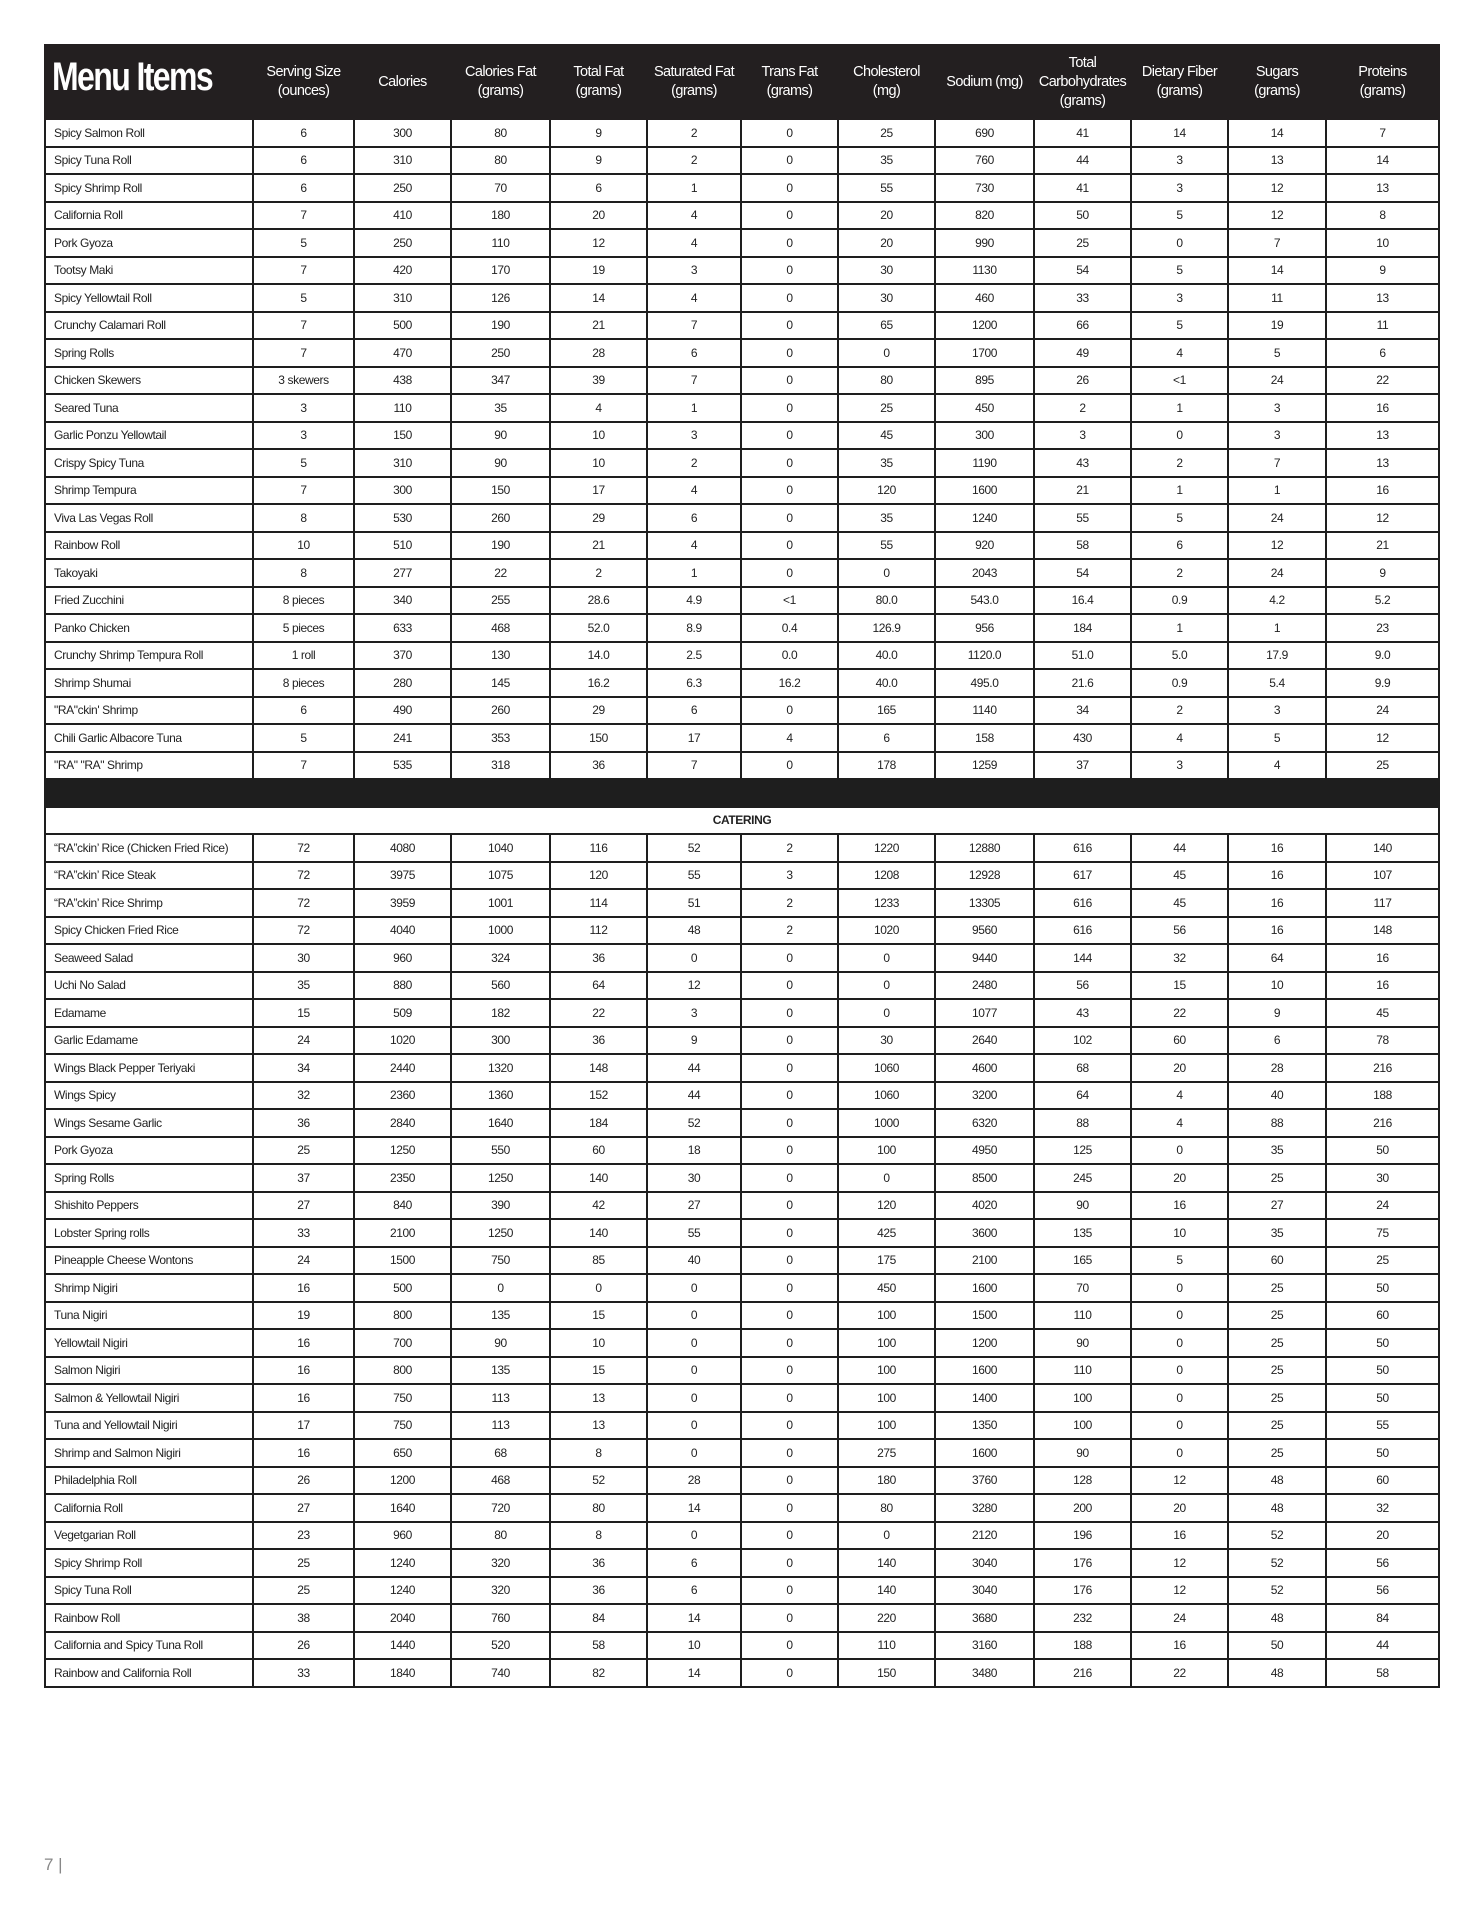 The width and height of the screenshot is (1484, 1920). Describe the element at coordinates (694, 160) in the screenshot. I see `value-cell: 2` at that location.